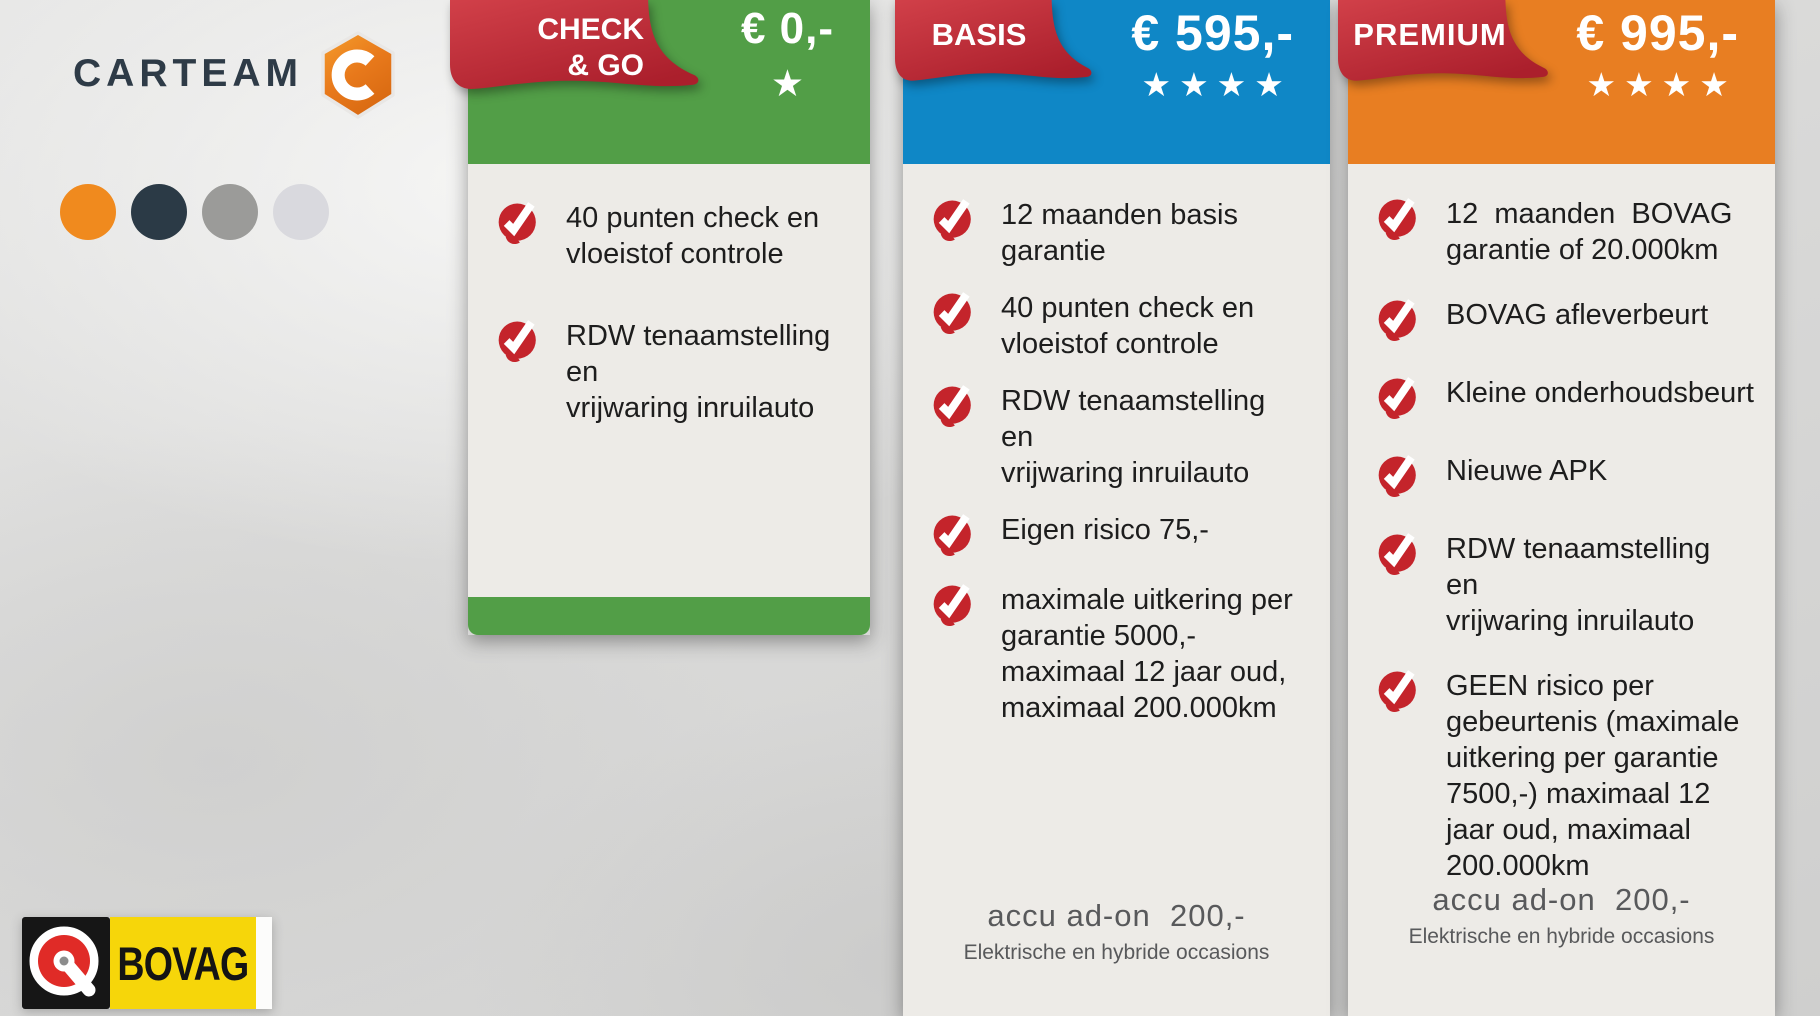 The image size is (1820, 1016). I want to click on feature-text: BOVAG afleverbeurt, so click(1577, 315).